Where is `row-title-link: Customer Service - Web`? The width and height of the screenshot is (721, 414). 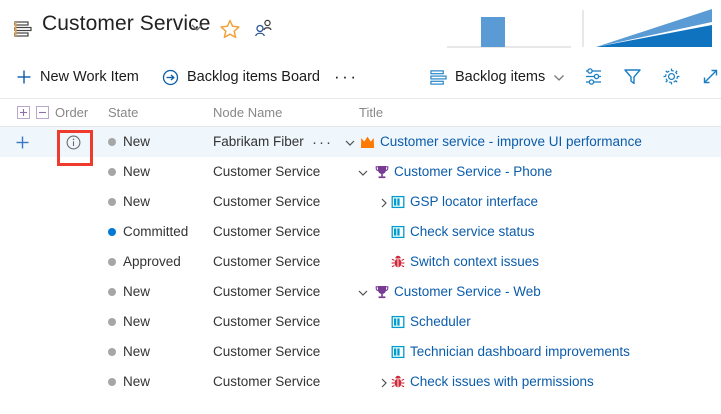
row-title-link: Customer Service - Web is located at coordinates (467, 291).